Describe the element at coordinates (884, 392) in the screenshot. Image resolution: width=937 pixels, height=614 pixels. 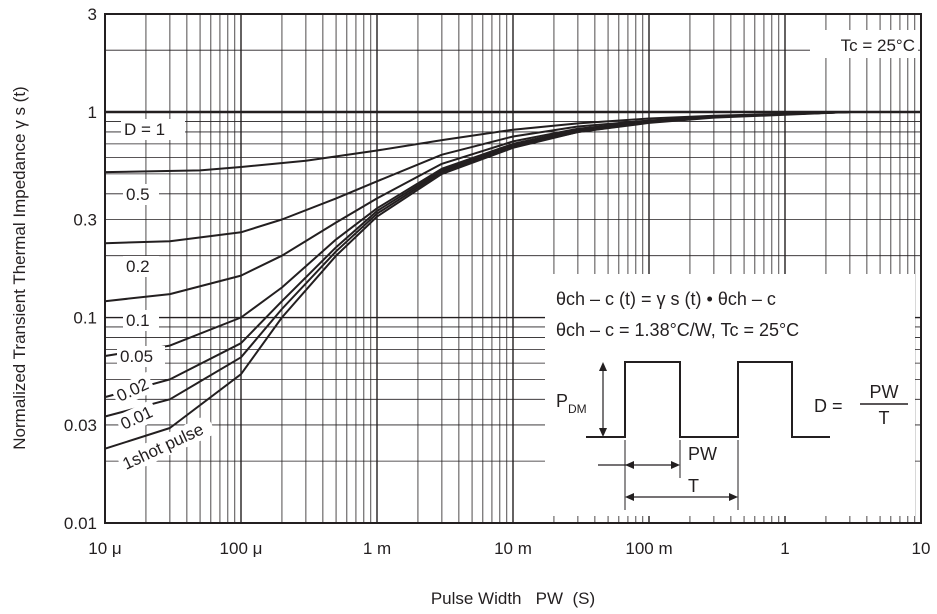
I see `d-numerator: PW` at that location.